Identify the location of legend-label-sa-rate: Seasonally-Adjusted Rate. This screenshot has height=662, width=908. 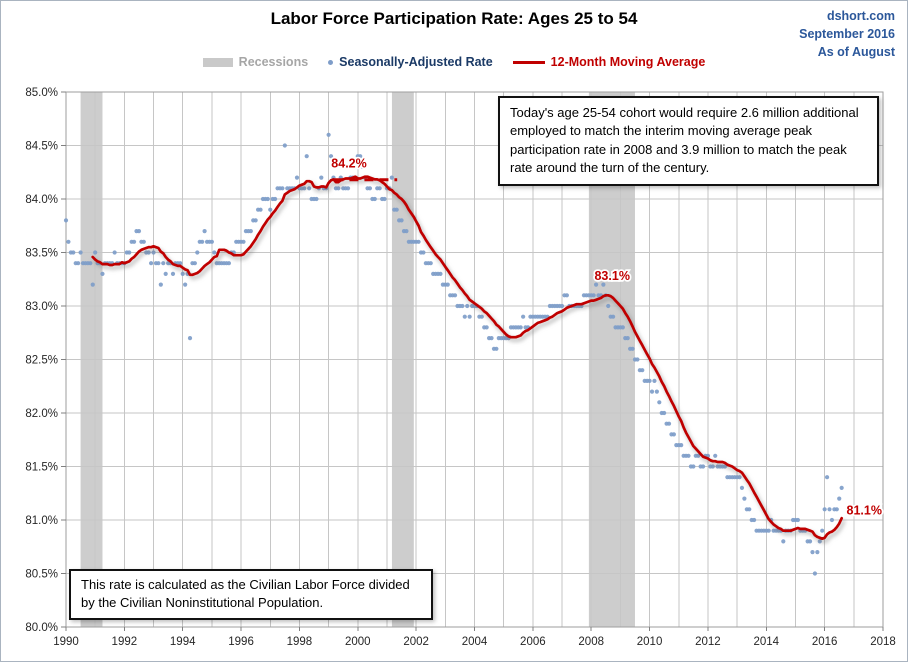
(416, 62).